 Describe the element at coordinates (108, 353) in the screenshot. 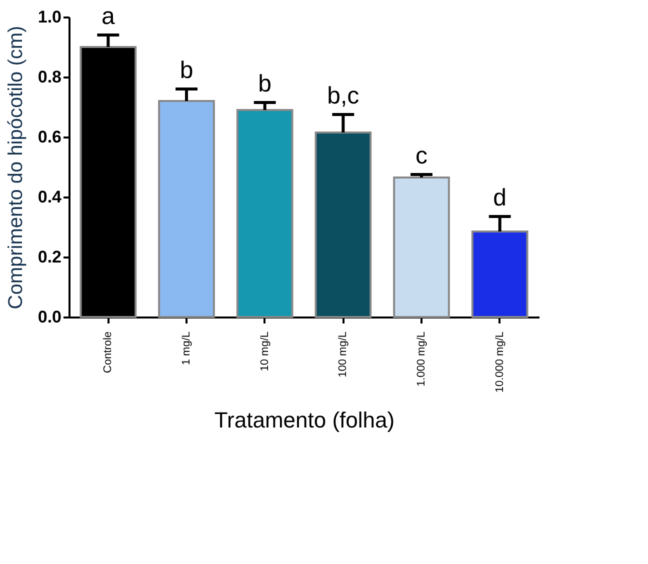

I see `x-tick-label: Controle` at that location.